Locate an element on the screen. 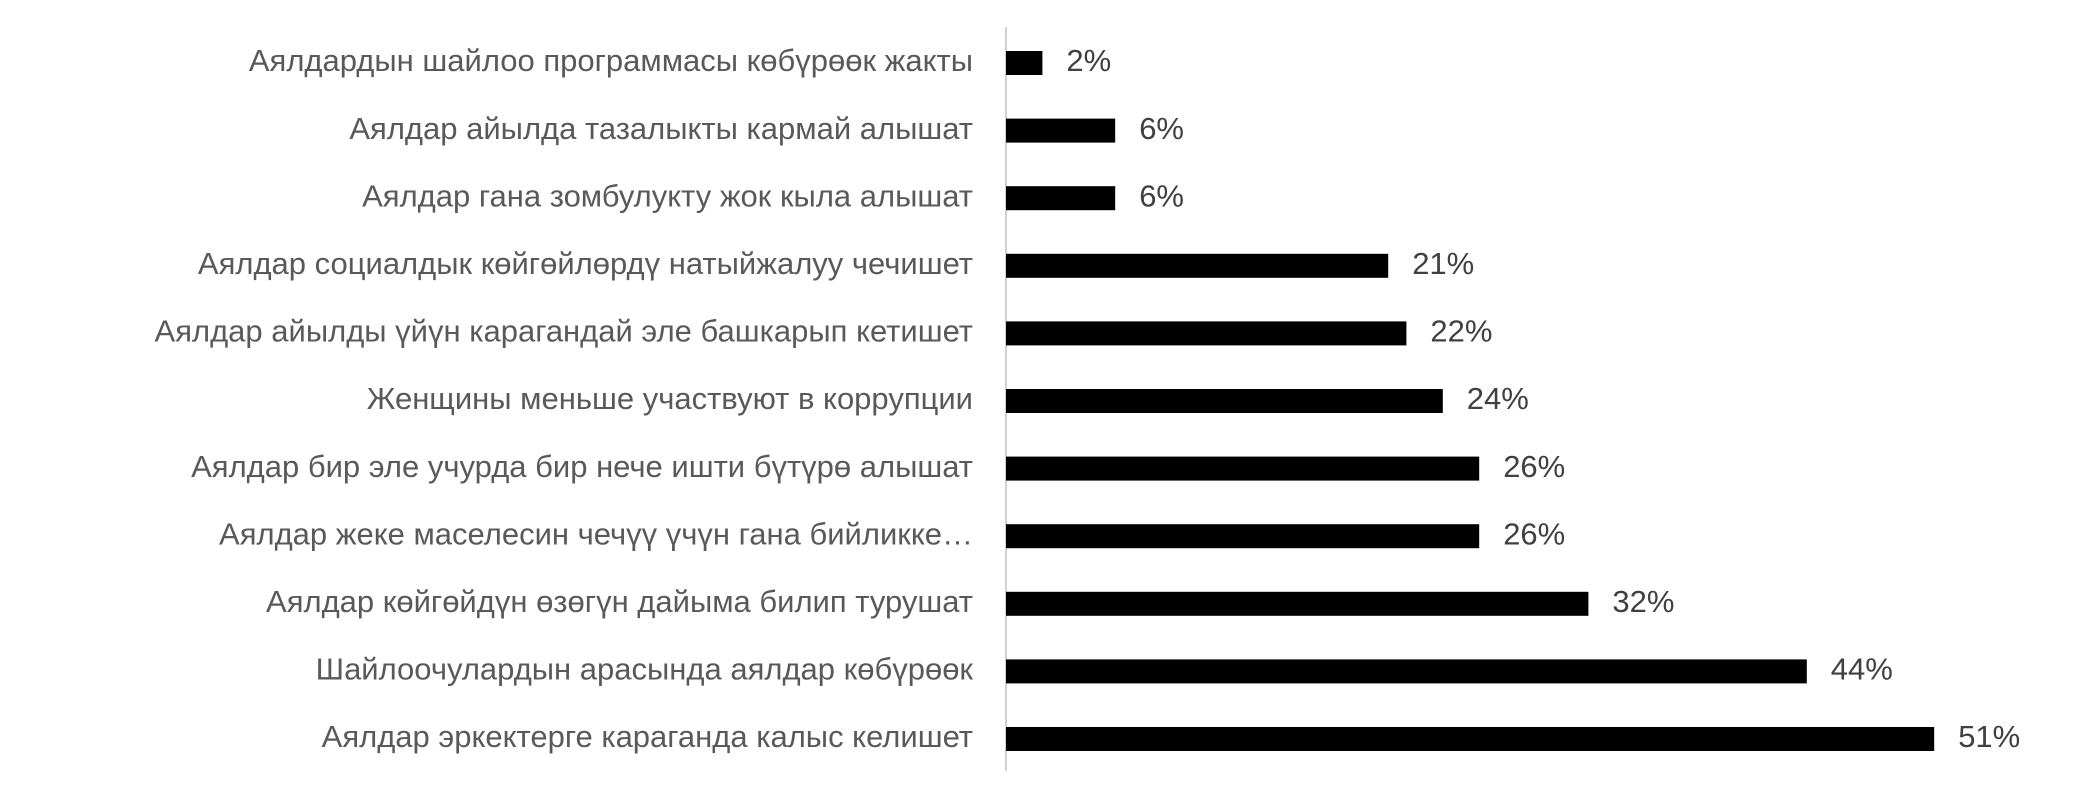 The image size is (2095, 796). data-label: 24% is located at coordinates (1498, 398).